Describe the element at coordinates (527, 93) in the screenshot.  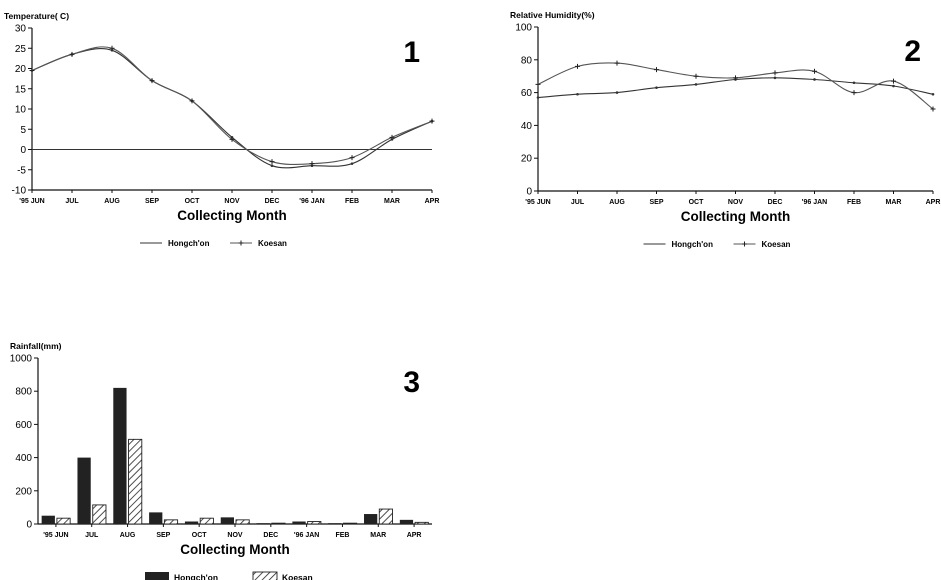
I see `y-tick-label: 60` at that location.